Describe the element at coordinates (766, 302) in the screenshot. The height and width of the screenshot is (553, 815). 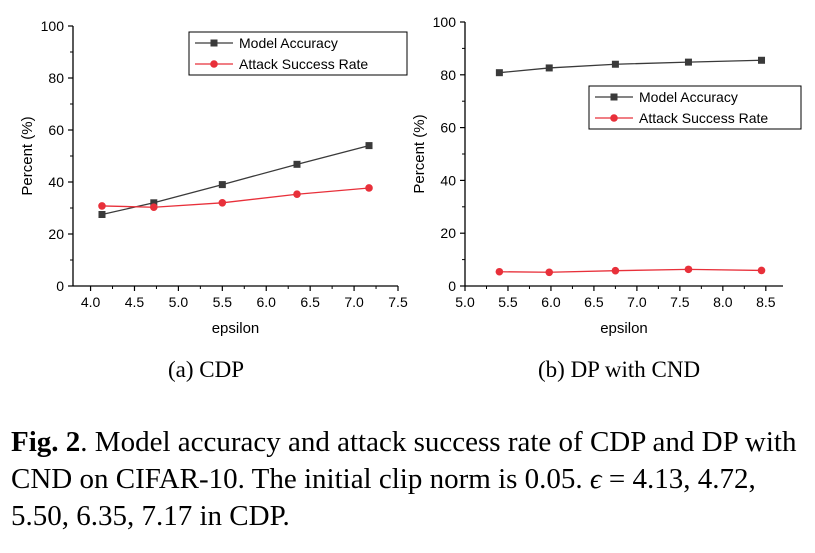
I see `x-tick-label: 8.5` at that location.